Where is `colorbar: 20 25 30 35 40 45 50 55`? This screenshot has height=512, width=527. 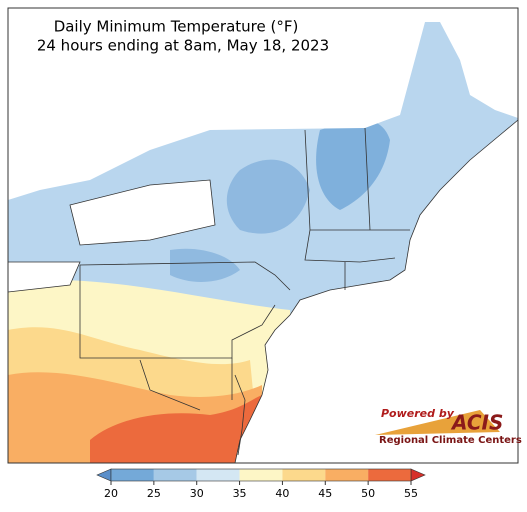
colorbar: 20 25 30 35 40 45 50 55 is located at coordinates (261, 484).